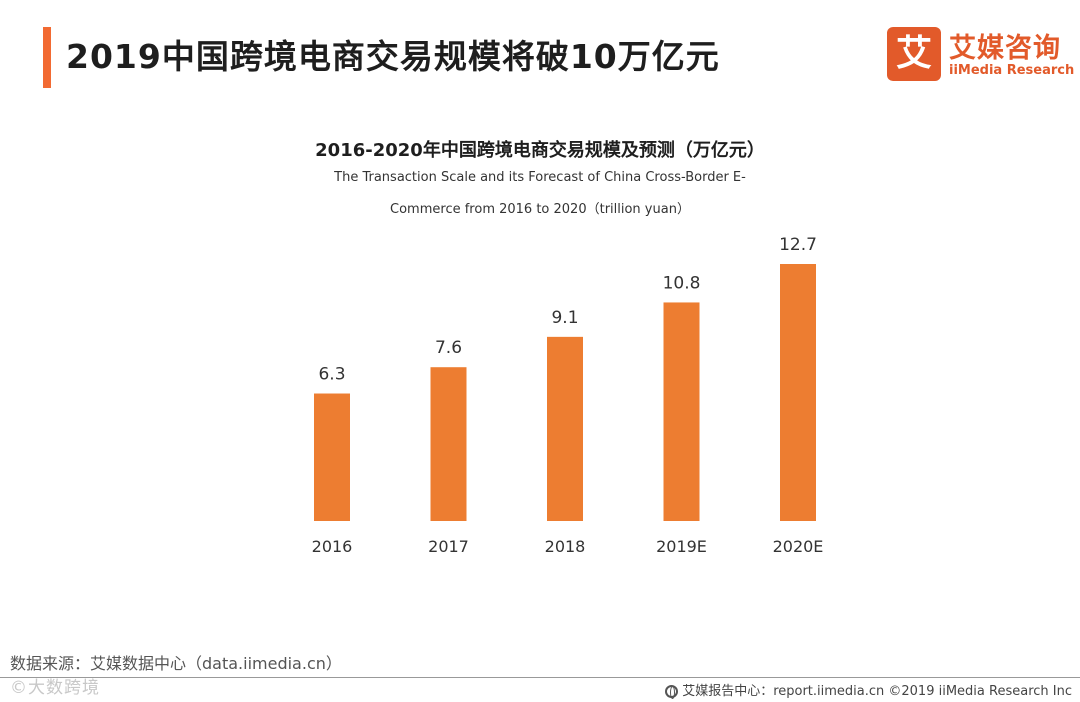 Image resolution: width=1080 pixels, height=702 pixels. I want to click on bar-2018, so click(565, 428).